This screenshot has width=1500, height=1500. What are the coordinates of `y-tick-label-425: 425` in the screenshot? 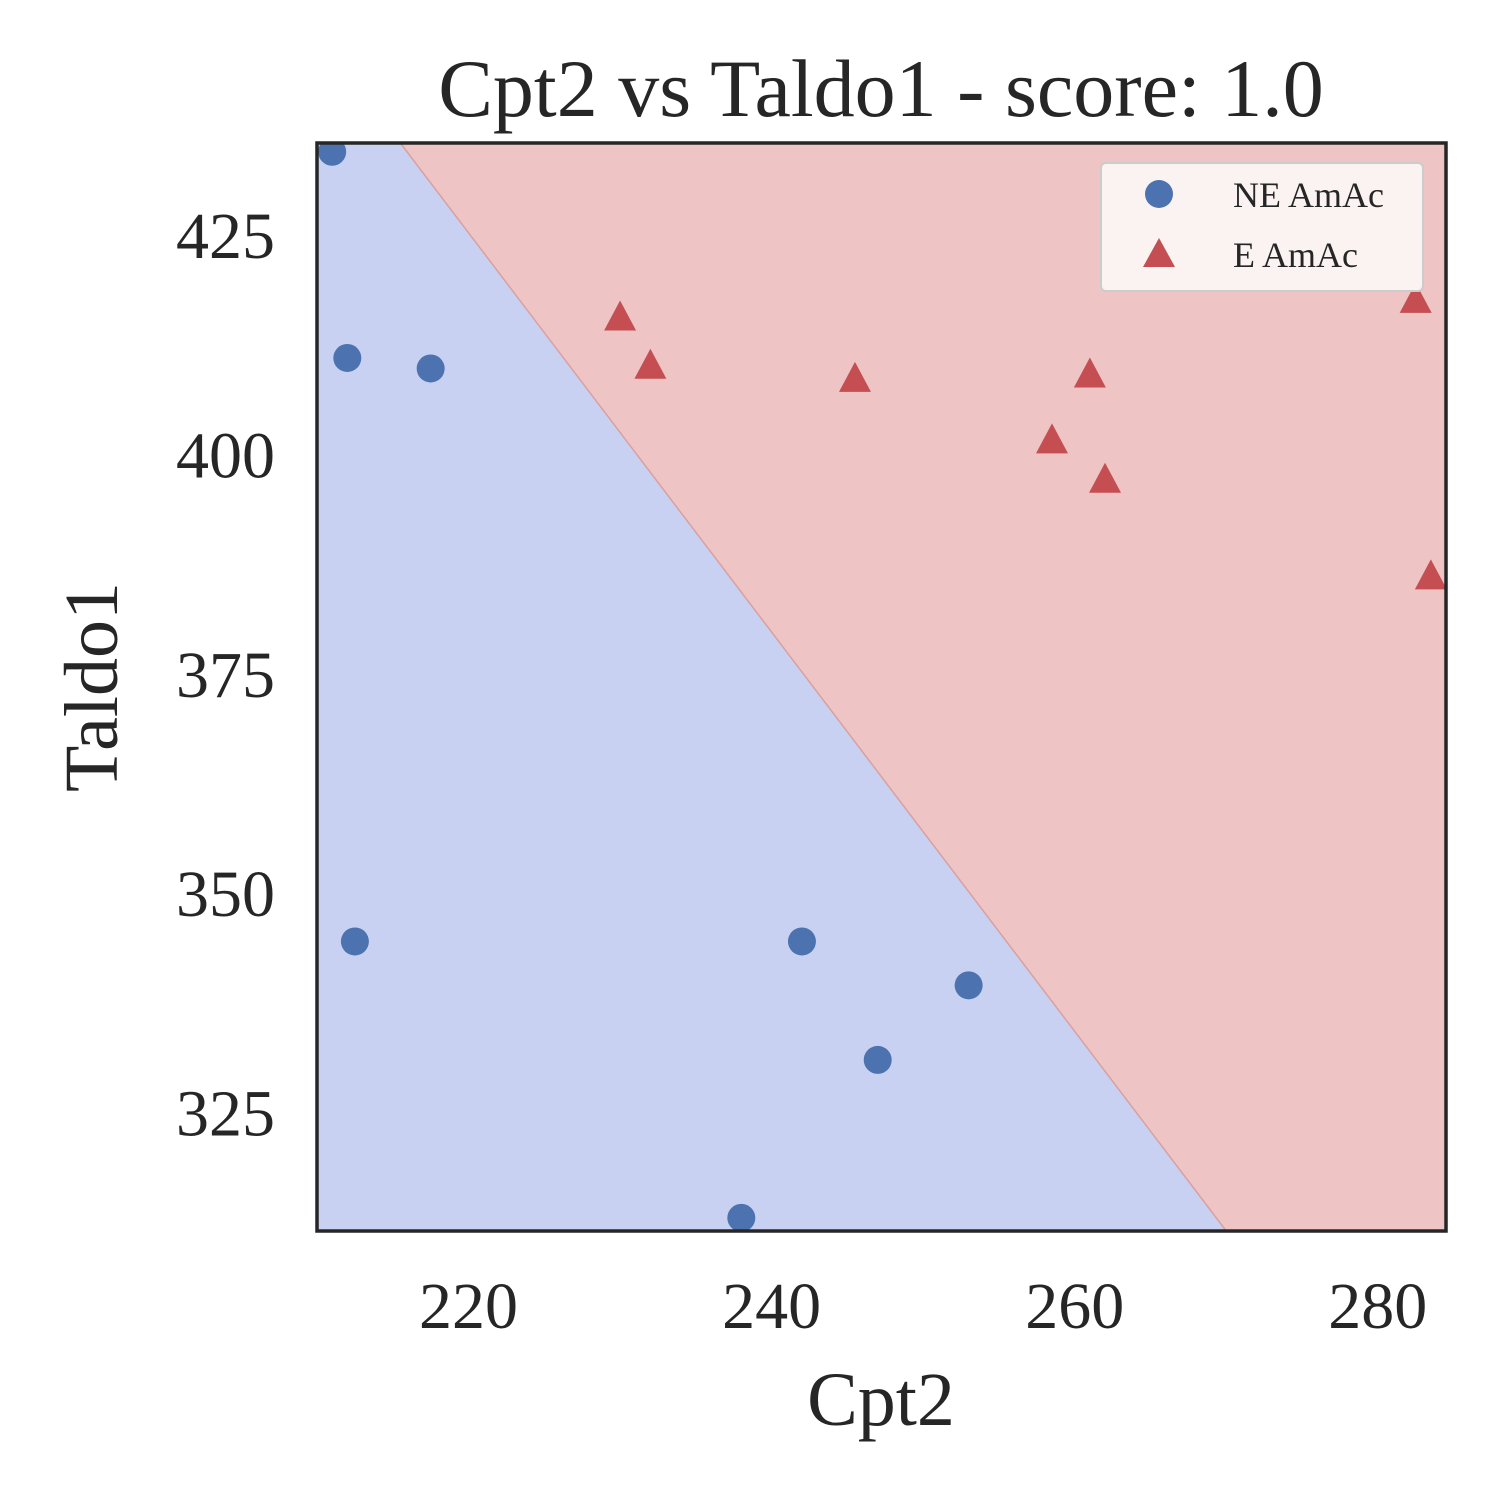 It's located at (225, 236).